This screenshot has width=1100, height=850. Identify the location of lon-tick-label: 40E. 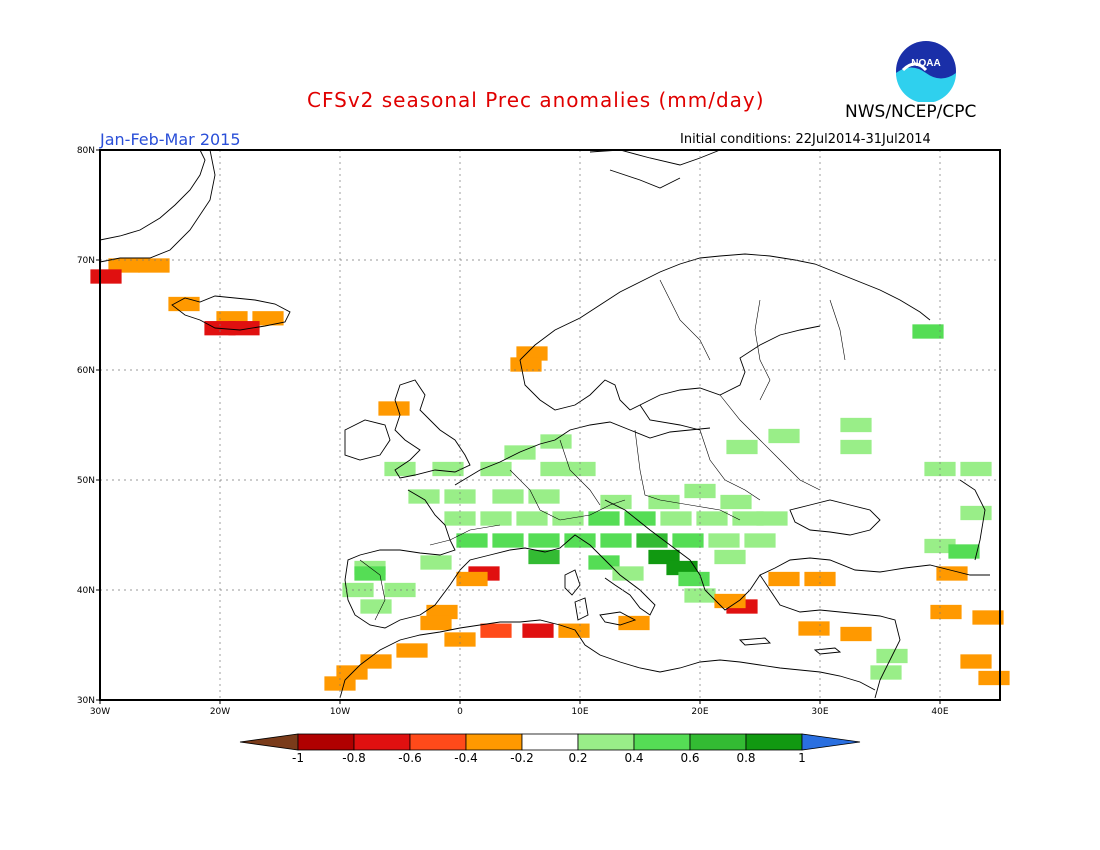
(939, 712).